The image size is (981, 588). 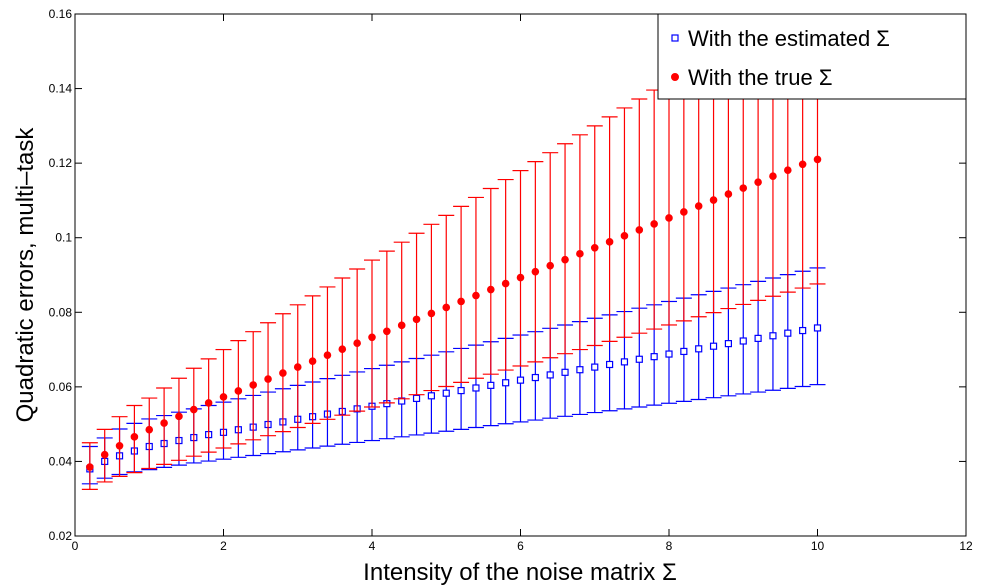 I want to click on y-tick-label: 0.1, so click(x=63, y=238).